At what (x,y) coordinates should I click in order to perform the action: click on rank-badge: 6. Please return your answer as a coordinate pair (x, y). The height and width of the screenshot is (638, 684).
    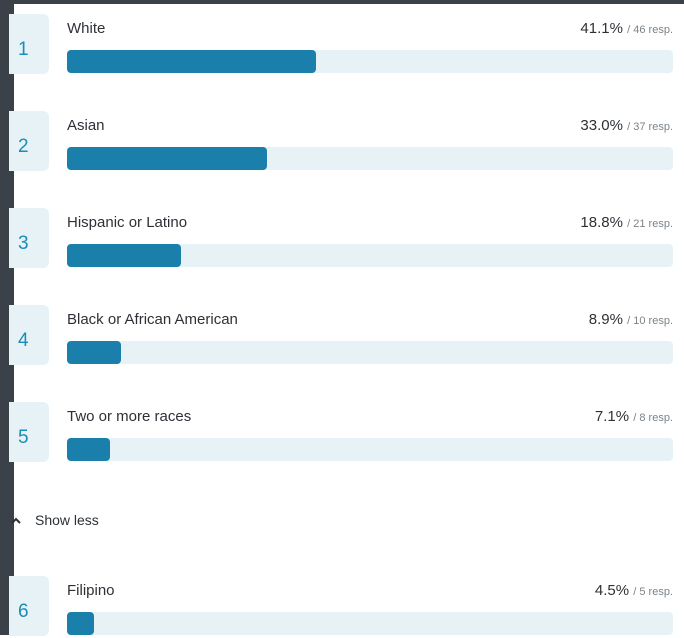
    Looking at the image, I should click on (29, 606).